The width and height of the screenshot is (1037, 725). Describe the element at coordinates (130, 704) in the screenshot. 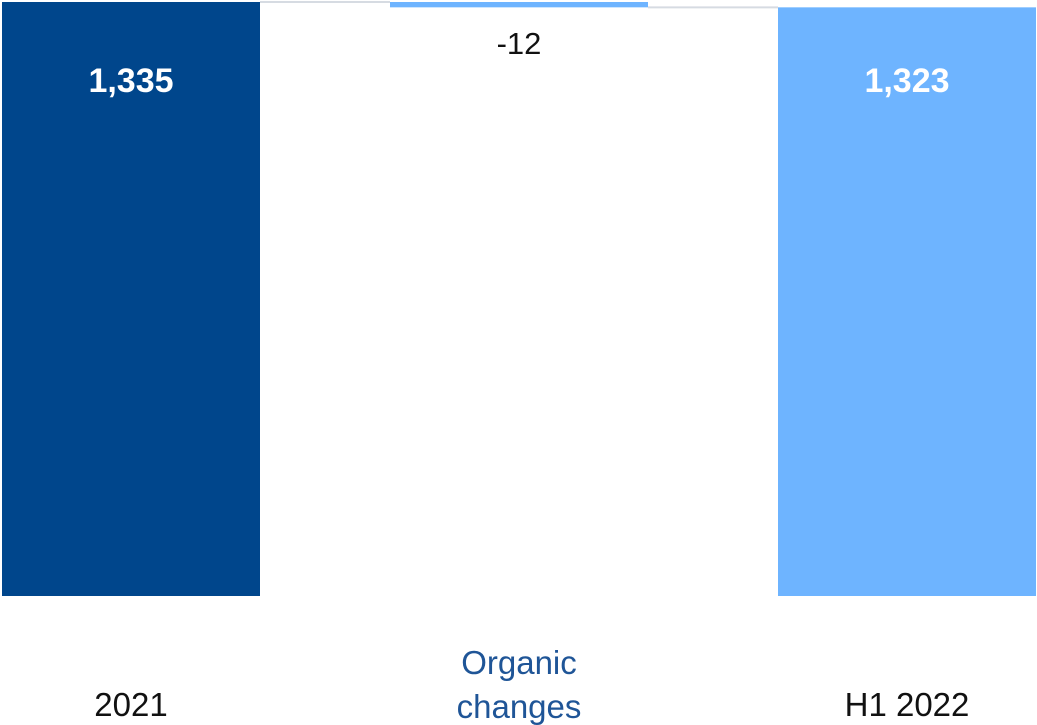

I see `category-label-1: 2021` at that location.